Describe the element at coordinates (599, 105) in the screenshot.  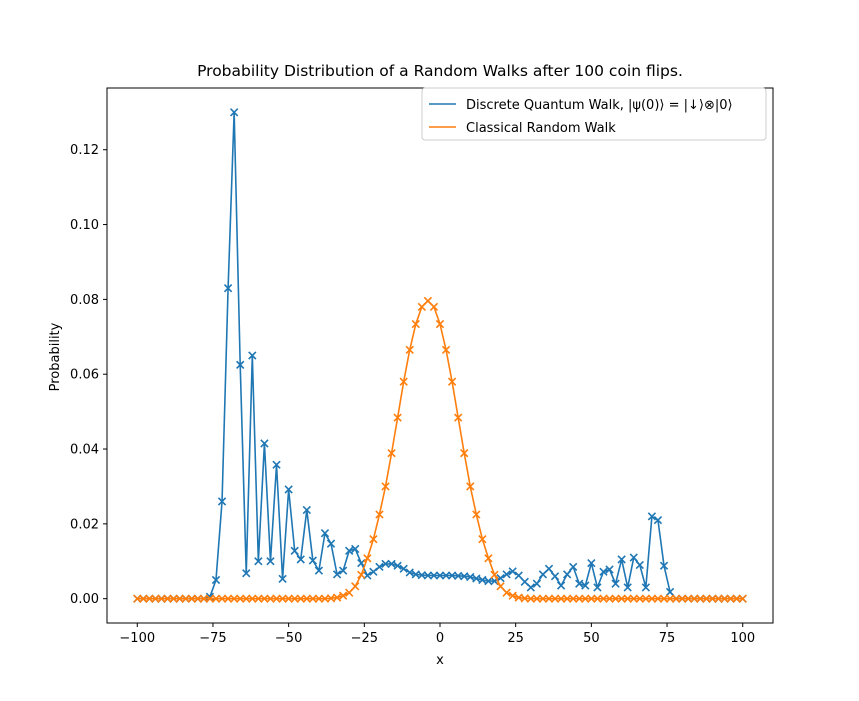
I see `legend-label-quantum: Discrete Quantum Walk, |ψ(0)⟩ = |↓⟩⊗|0⟩` at that location.